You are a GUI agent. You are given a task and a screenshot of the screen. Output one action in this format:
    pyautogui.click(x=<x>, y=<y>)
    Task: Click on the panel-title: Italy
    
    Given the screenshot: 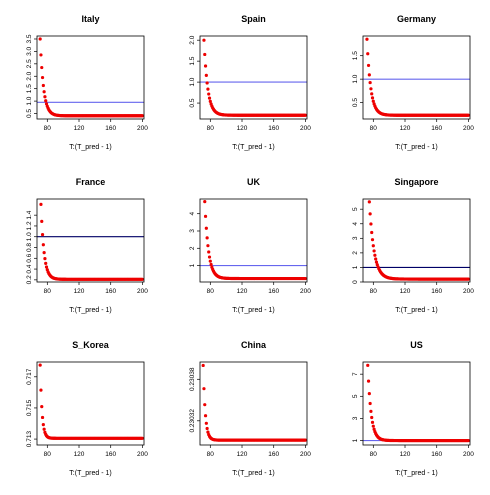 What is the action you would take?
    pyautogui.click(x=90, y=19)
    